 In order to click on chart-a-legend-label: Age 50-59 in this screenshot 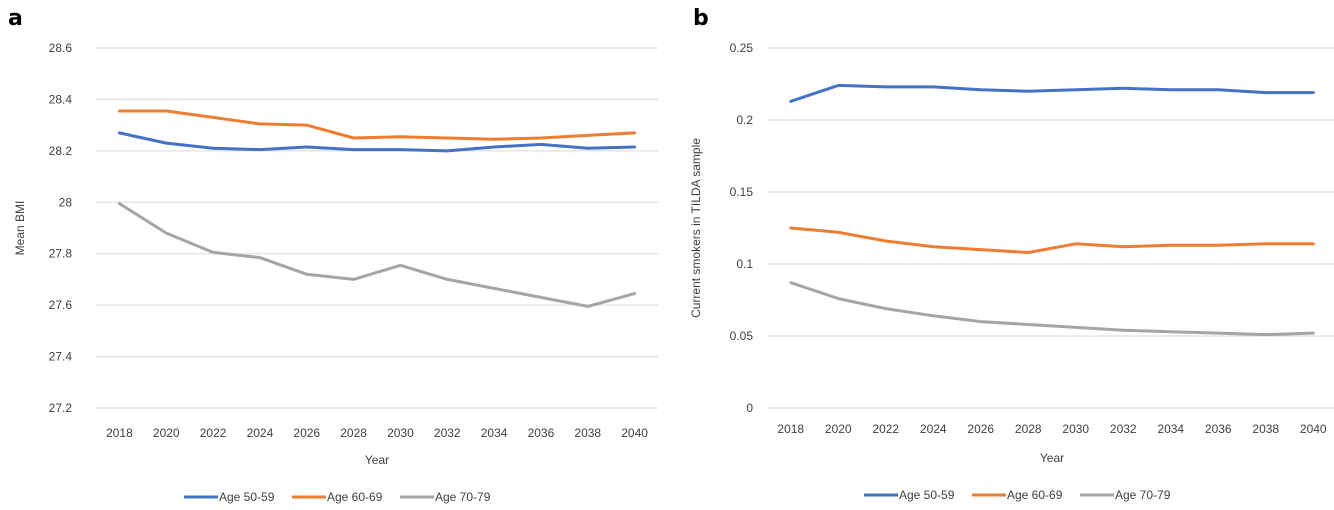, I will do `click(247, 497)`.